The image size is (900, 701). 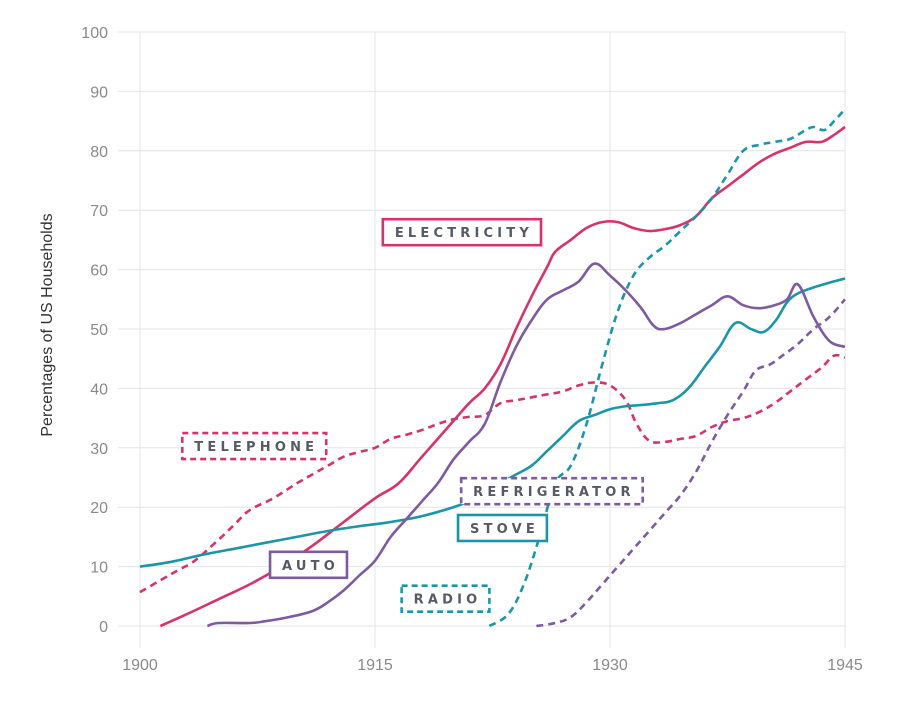 What do you see at coordinates (99, 152) in the screenshot?
I see `y-tick-label: 80` at bounding box center [99, 152].